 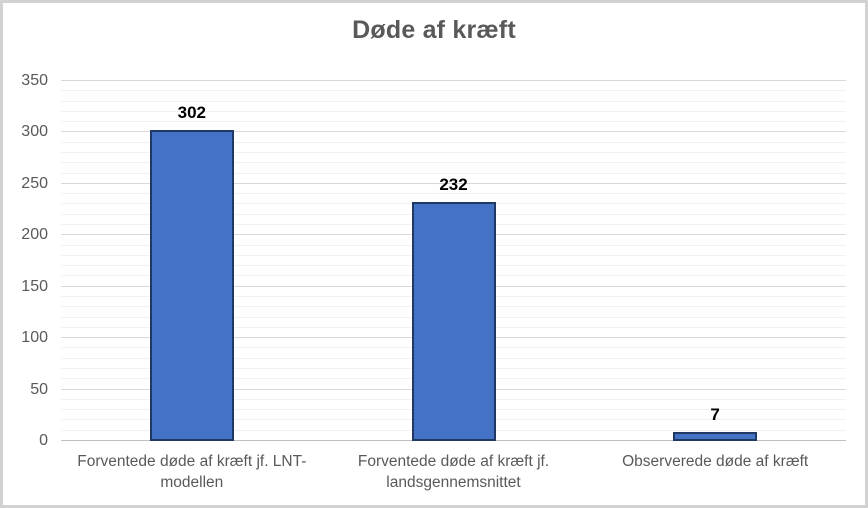 What do you see at coordinates (715, 461) in the screenshot?
I see `x-axis-category-label: Observerede døde af kræft` at bounding box center [715, 461].